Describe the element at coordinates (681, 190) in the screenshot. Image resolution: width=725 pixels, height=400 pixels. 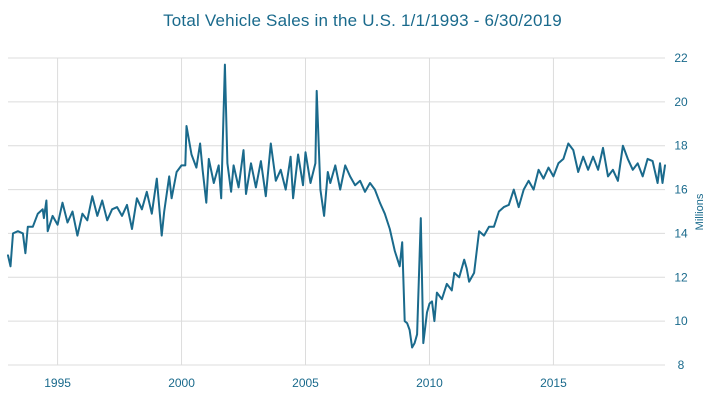
I see `y-tick-label: 16` at that location.